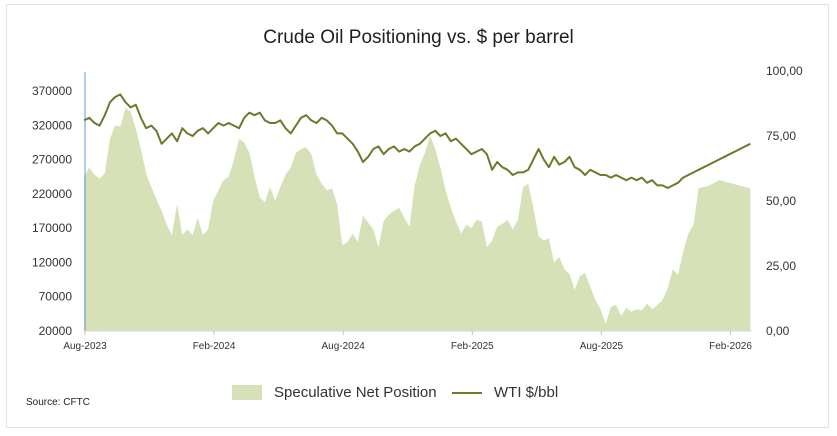 The width and height of the screenshot is (837, 436). What do you see at coordinates (56, 331) in the screenshot?
I see `y-left-tick-label: 20000` at bounding box center [56, 331].